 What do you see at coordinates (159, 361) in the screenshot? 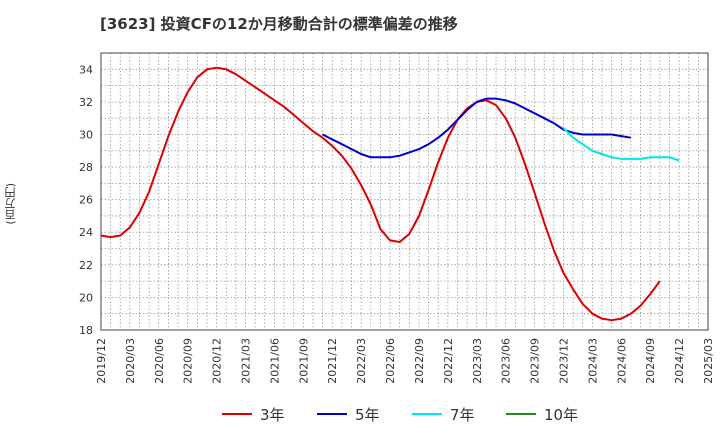
I see `x-tick-label: 2020/06` at bounding box center [159, 361].